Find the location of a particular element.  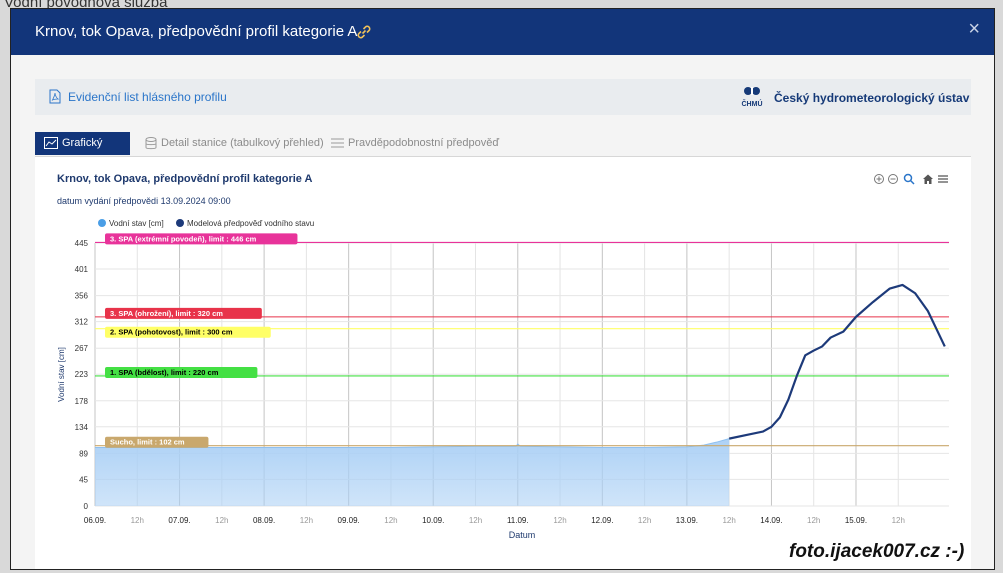

tab-station-detail-label: Detail stanice (tabulkový přehled) is located at coordinates (242, 143).